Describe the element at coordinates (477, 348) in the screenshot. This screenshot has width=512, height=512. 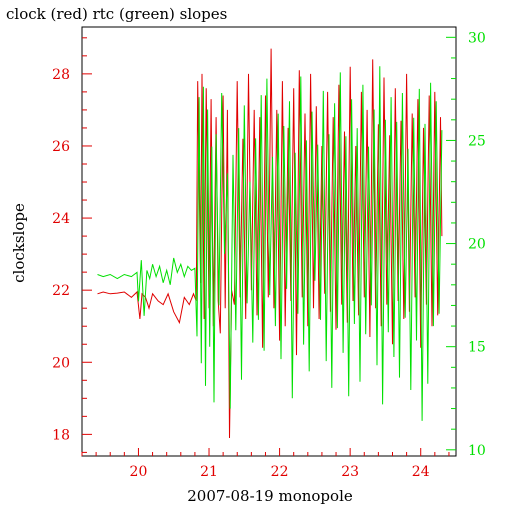
I see `y2-tick-label: 15` at that location.